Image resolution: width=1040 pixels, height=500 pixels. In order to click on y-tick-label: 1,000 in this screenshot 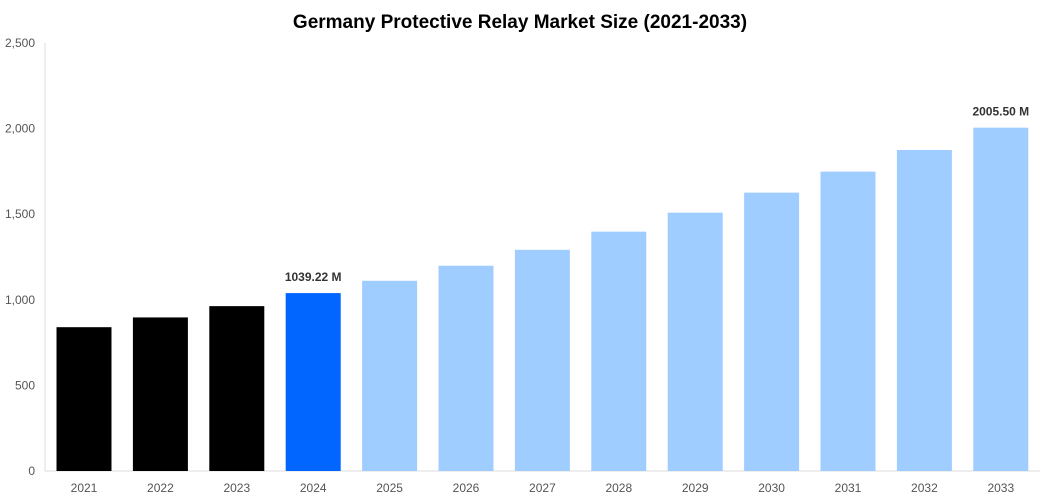, I will do `click(20, 300)`.